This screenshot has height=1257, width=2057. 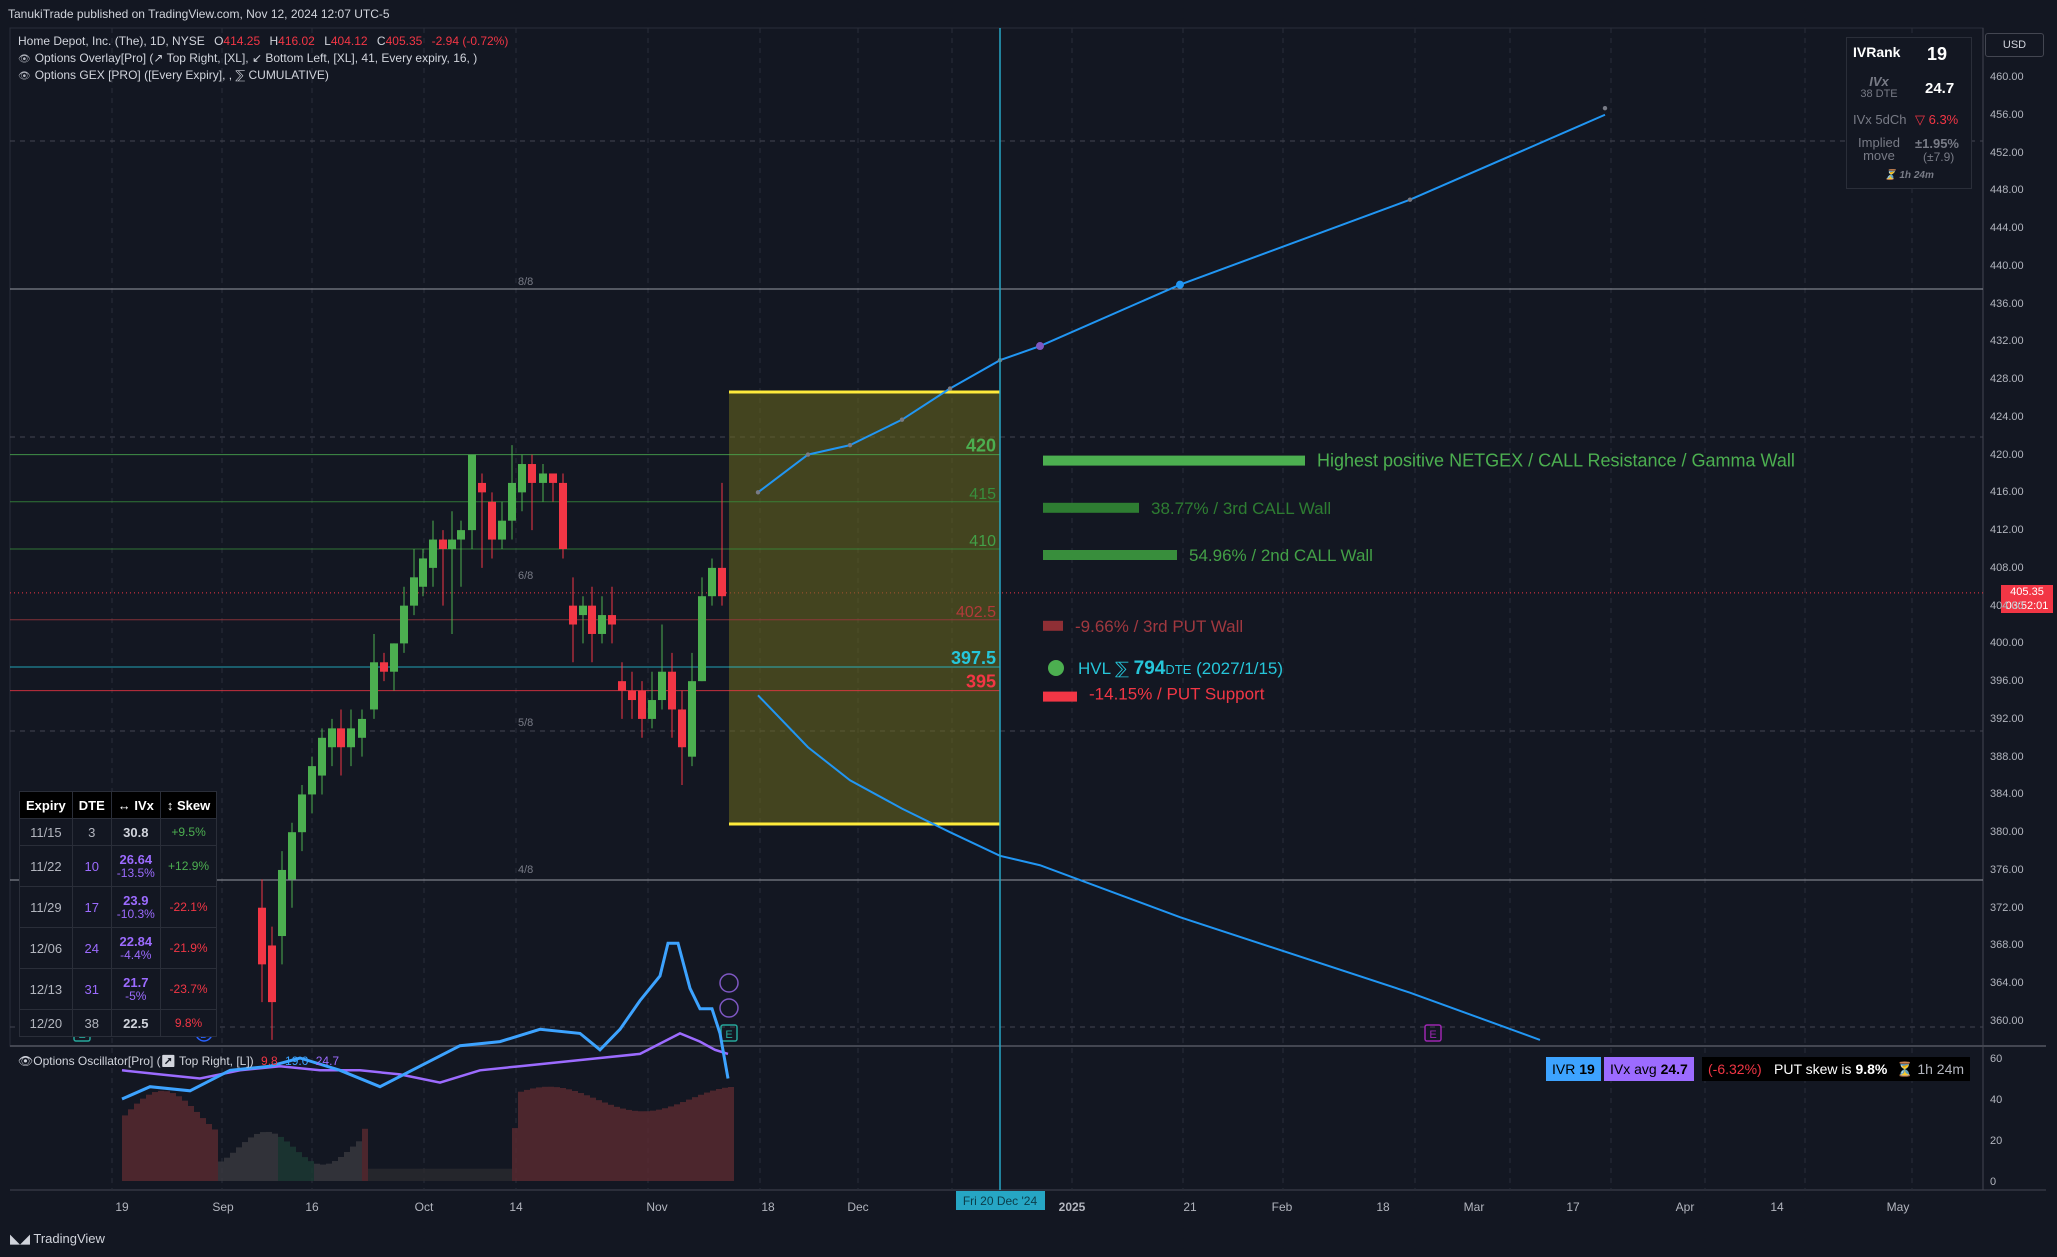 I want to click on gex-bar, so click(x=1060, y=696).